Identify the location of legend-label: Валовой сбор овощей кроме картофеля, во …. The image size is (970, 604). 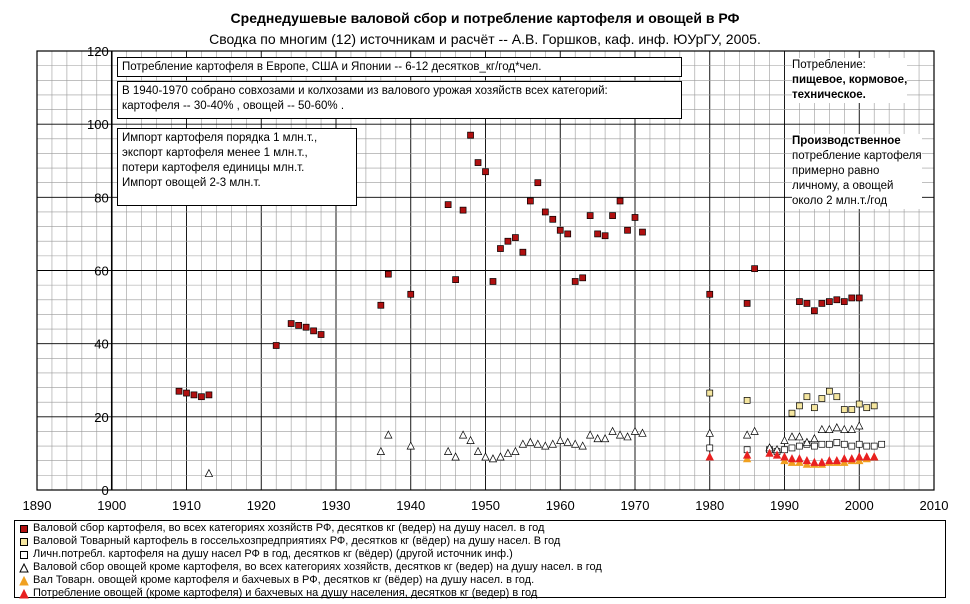
(317, 567).